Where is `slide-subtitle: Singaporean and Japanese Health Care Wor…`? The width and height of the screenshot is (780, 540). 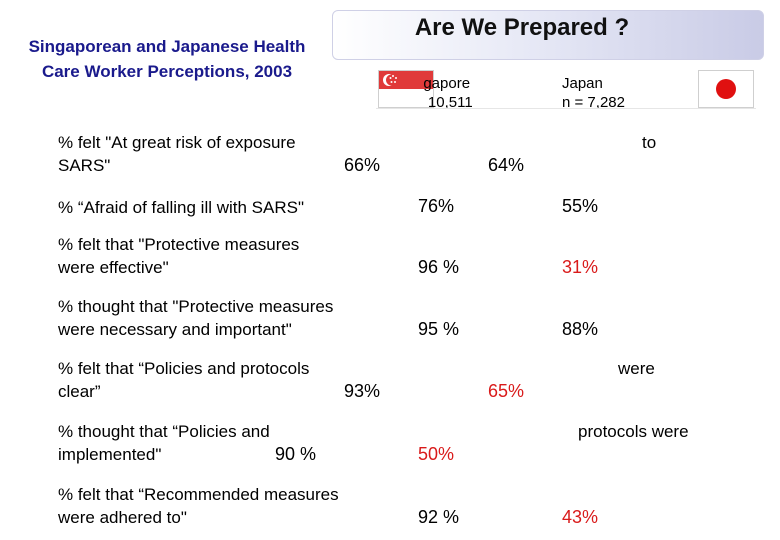
slide-subtitle: Singaporean and Japanese Health Care Wor… is located at coordinates (167, 59).